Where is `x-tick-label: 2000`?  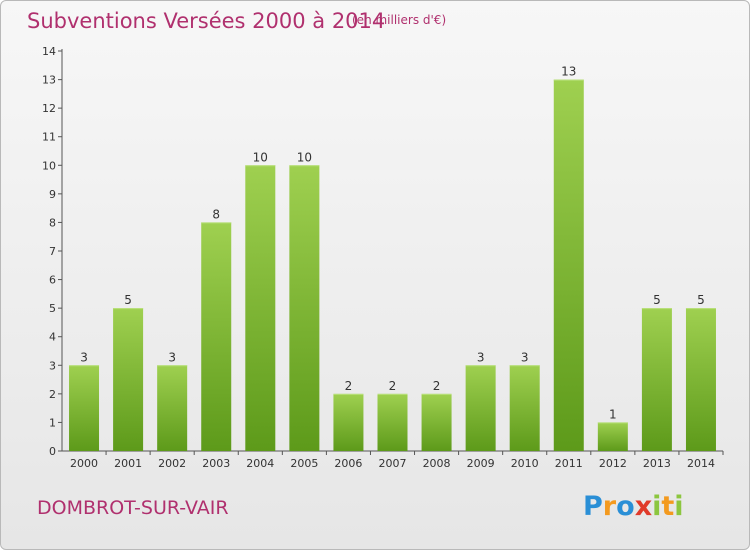
x-tick-label: 2000 is located at coordinates (84, 463).